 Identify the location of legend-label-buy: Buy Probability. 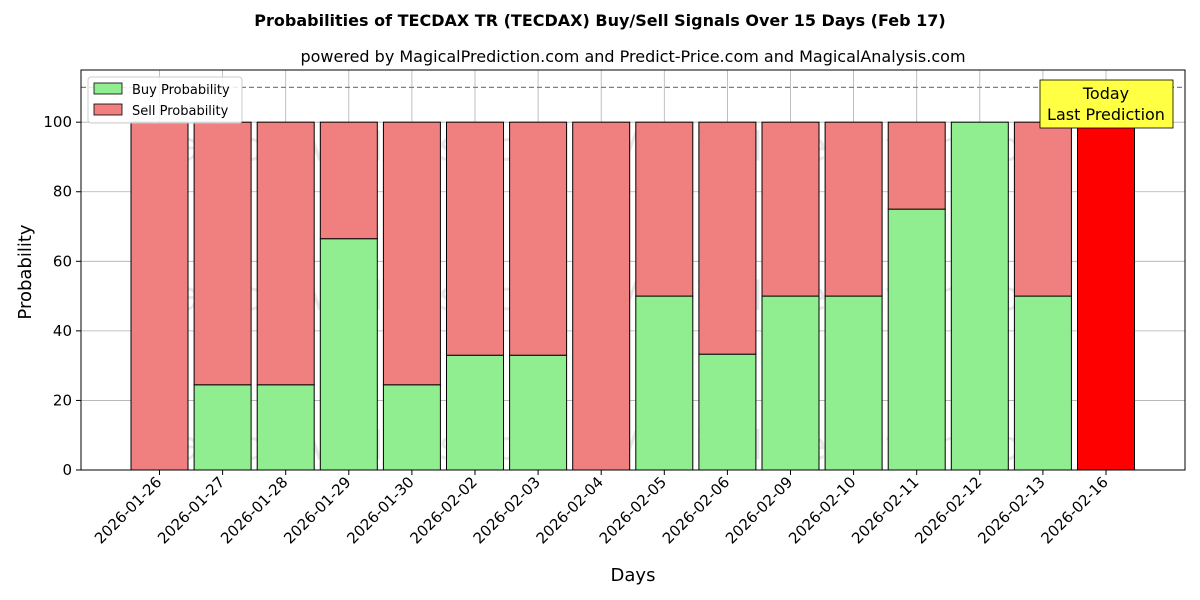
(181, 90).